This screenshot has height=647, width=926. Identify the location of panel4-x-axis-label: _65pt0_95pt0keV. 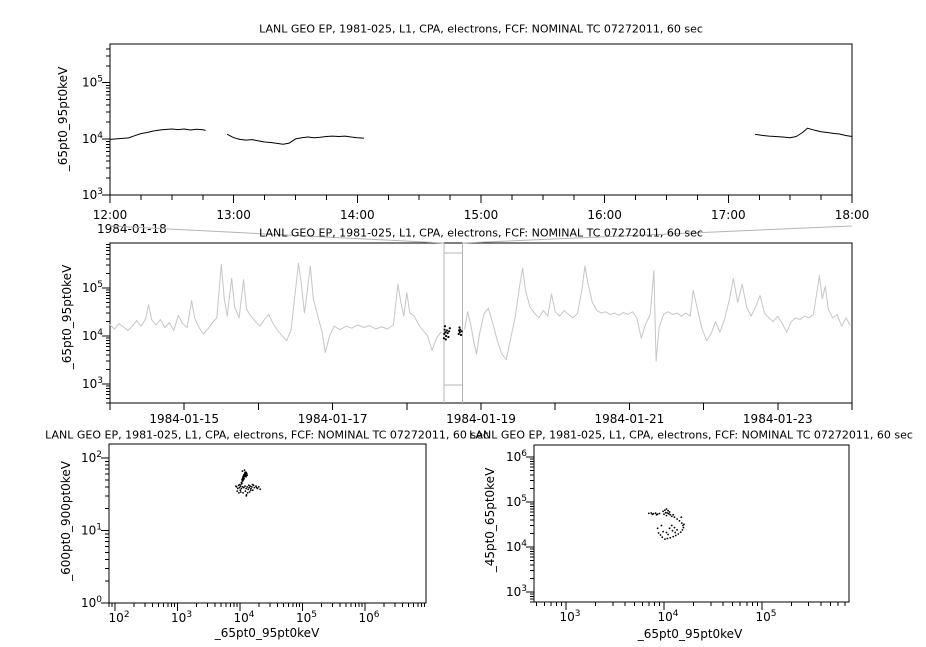
(690, 634).